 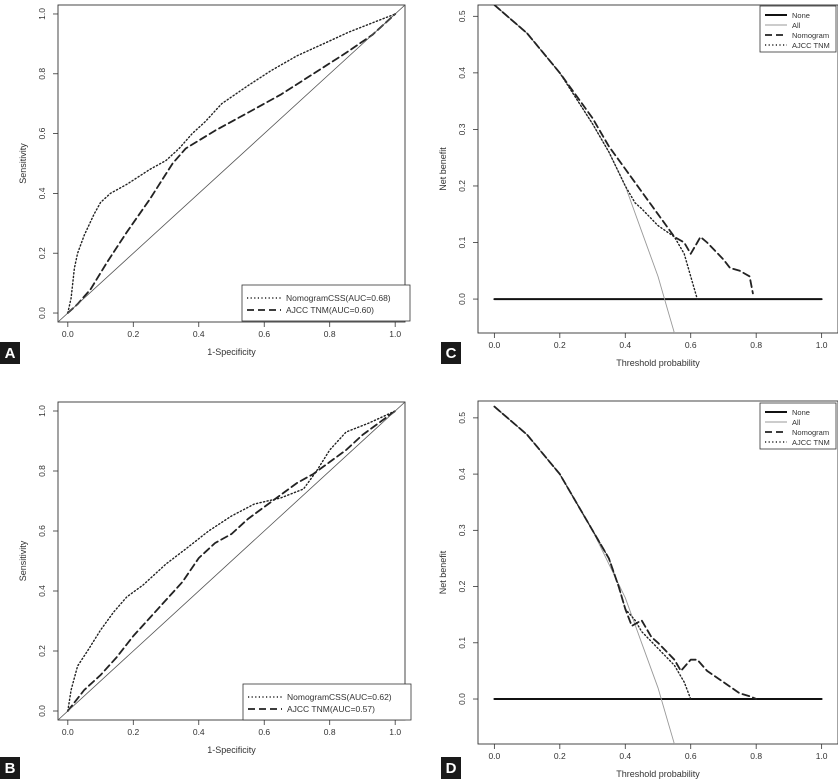 I want to click on panel-letter: D, so click(x=451, y=768).